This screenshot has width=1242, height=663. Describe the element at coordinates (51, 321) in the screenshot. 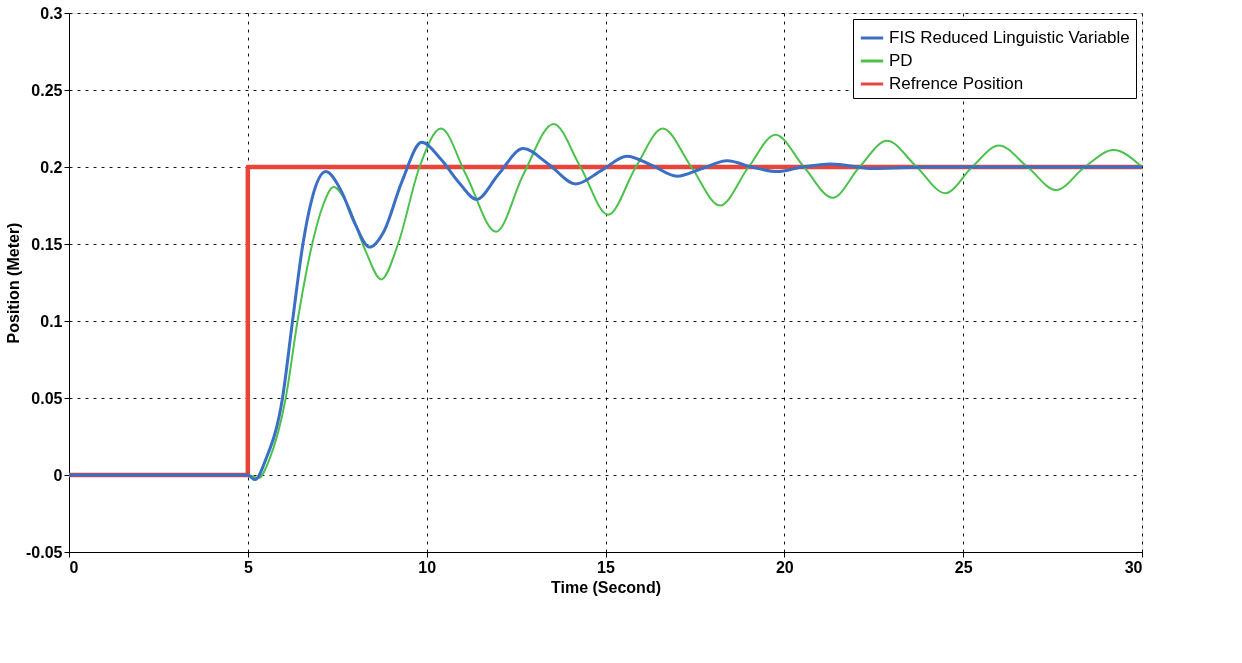

I see `y-tick-label: 0.1` at that location.